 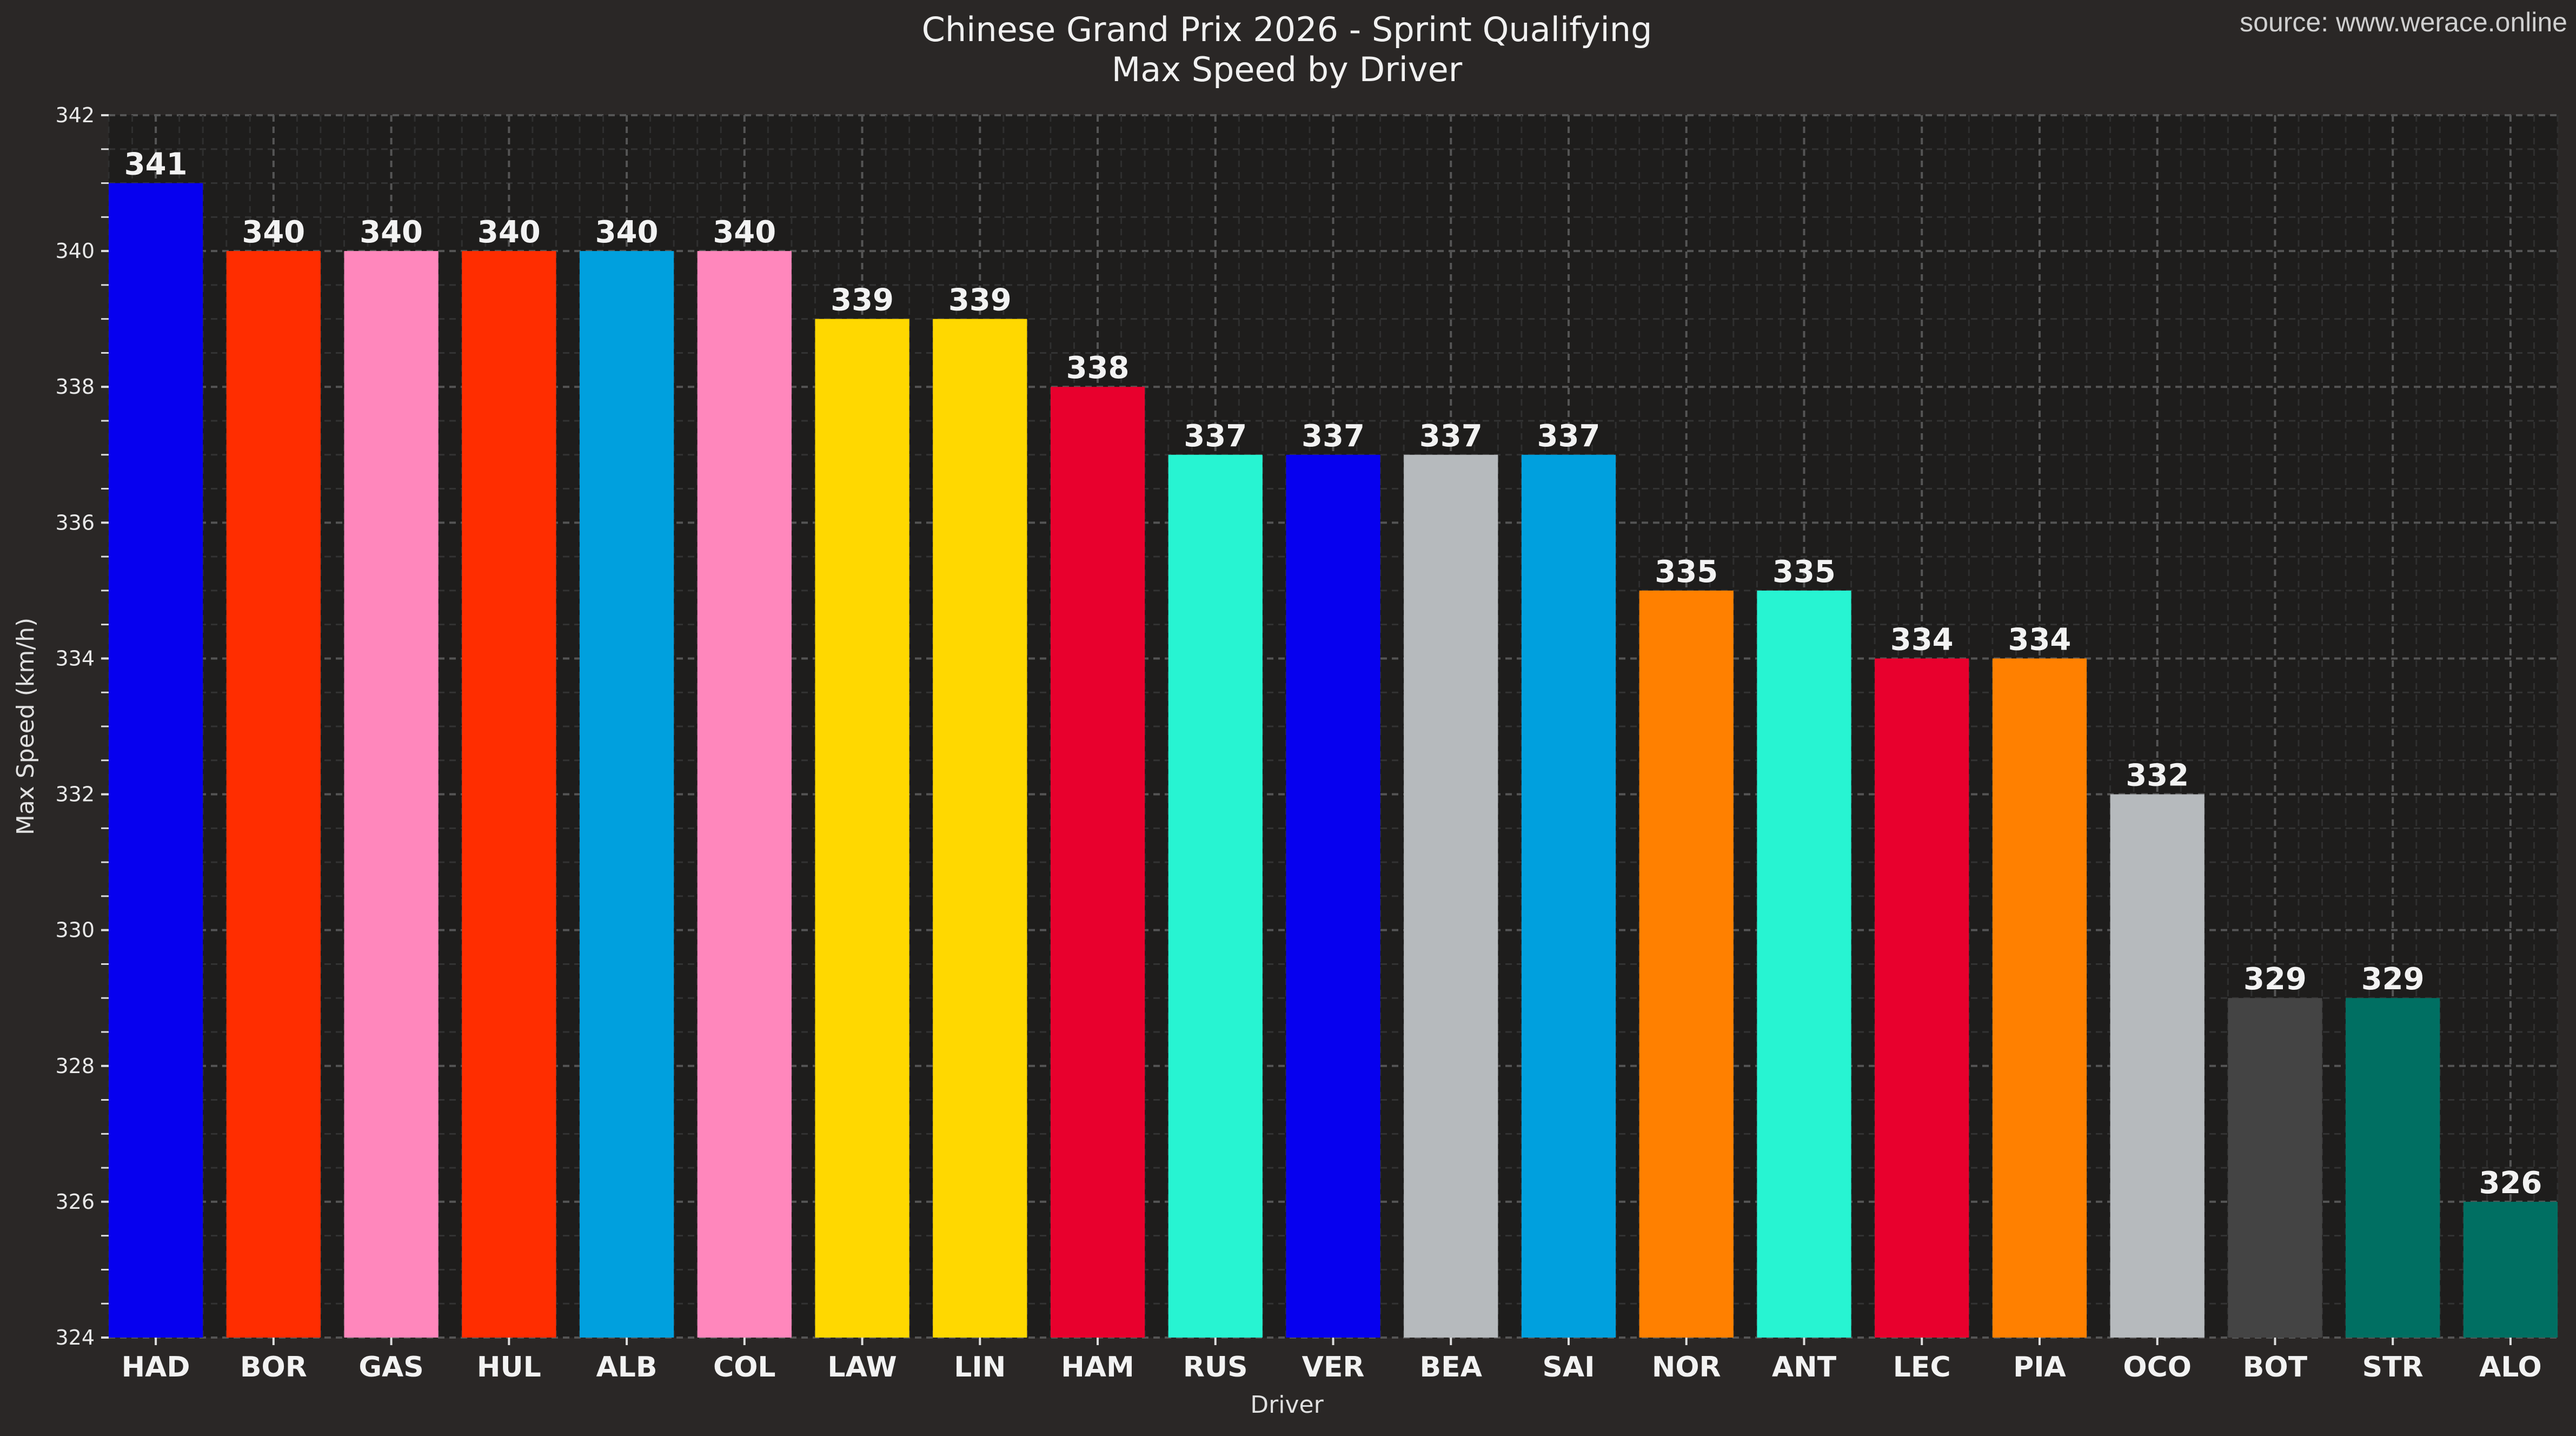 What do you see at coordinates (862, 828) in the screenshot?
I see `bar-law` at bounding box center [862, 828].